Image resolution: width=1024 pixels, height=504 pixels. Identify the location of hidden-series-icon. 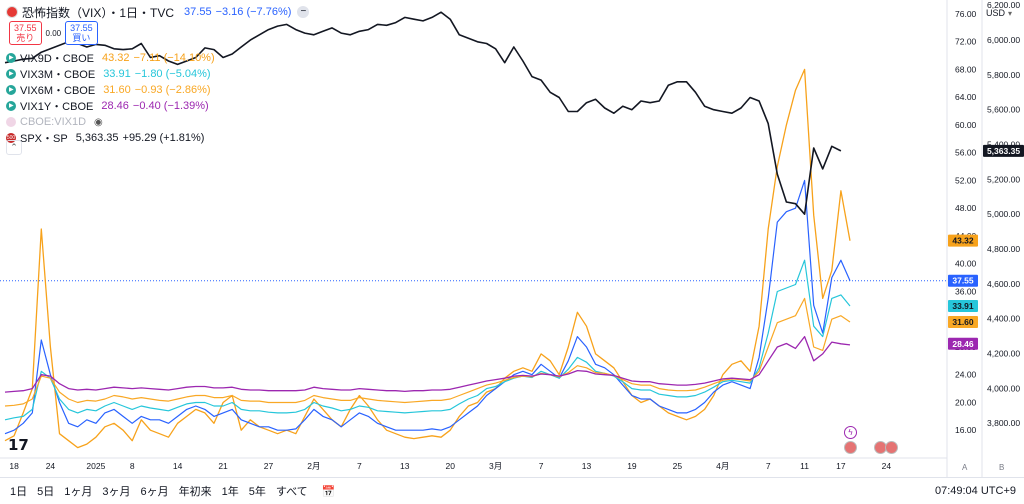
(11, 122).